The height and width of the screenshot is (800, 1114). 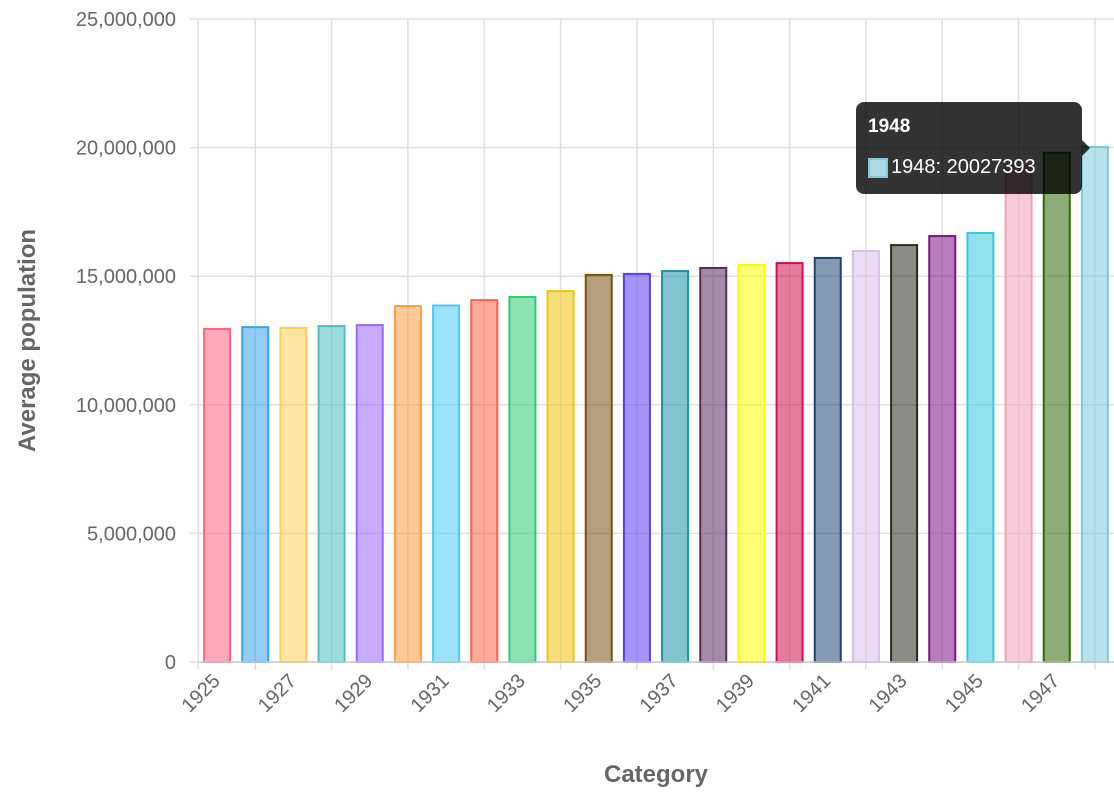 What do you see at coordinates (980, 447) in the screenshot?
I see `bar-1945` at bounding box center [980, 447].